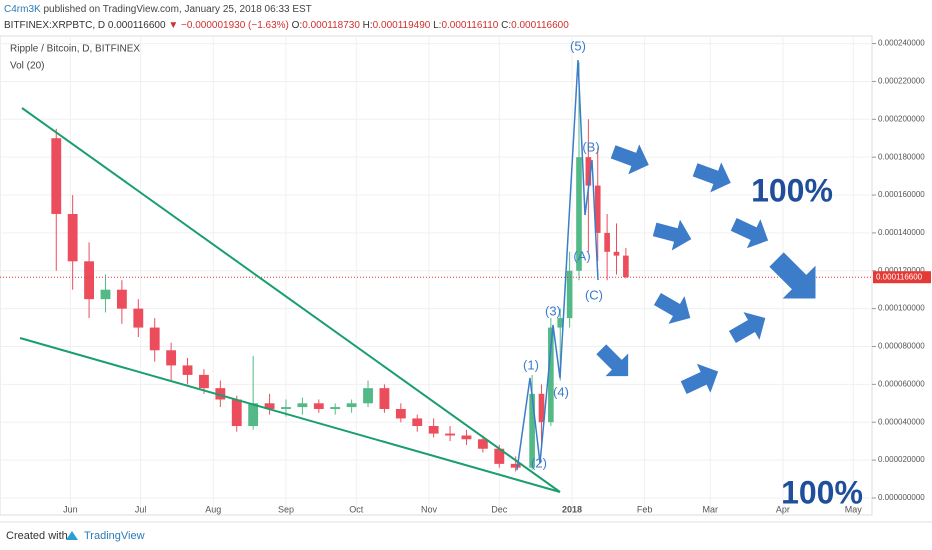 The image size is (932, 550). What do you see at coordinates (553, 310) in the screenshot?
I see `annotation: (3)` at bounding box center [553, 310].